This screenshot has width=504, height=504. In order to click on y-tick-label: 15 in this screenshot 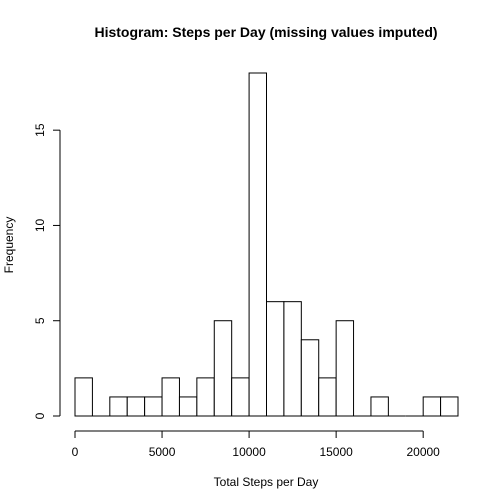, I will do `click(40, 130)`.